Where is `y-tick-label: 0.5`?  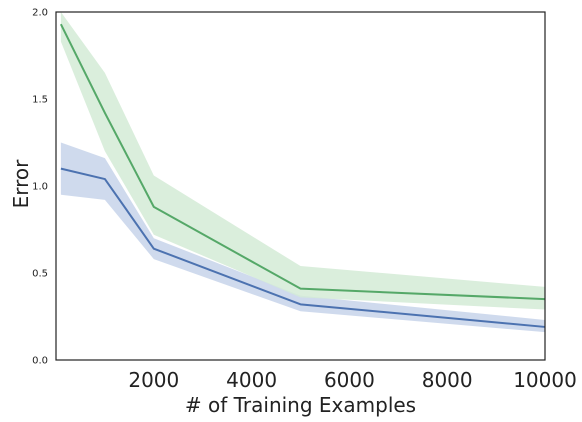 y-tick-label: 0.5 is located at coordinates (40, 274).